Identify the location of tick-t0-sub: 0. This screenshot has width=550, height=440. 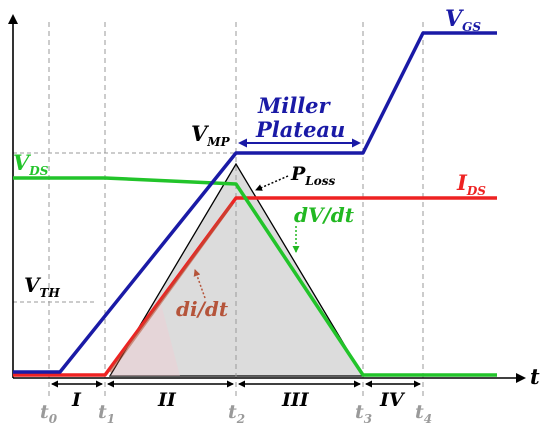
(53, 419).